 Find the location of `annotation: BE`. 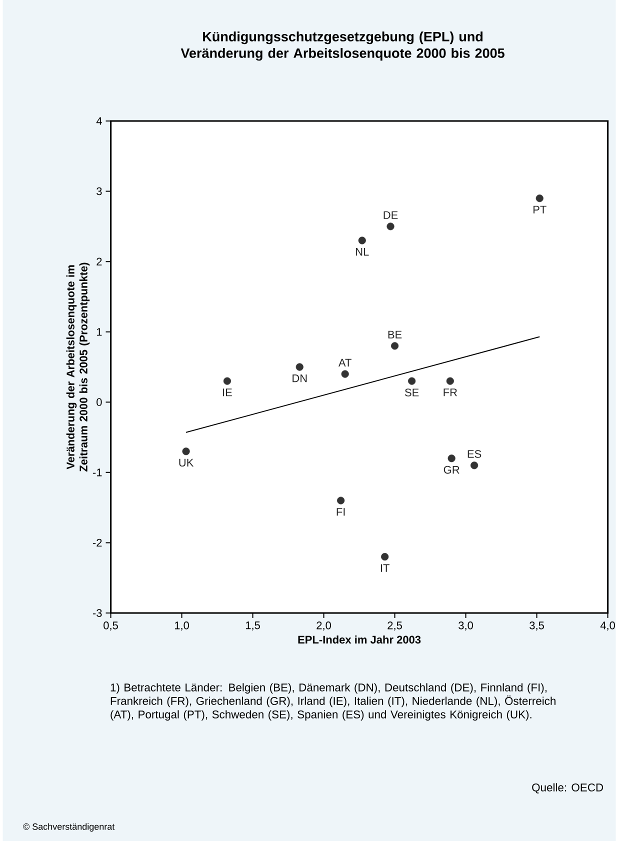

annotation: BE is located at coordinates (395, 334).